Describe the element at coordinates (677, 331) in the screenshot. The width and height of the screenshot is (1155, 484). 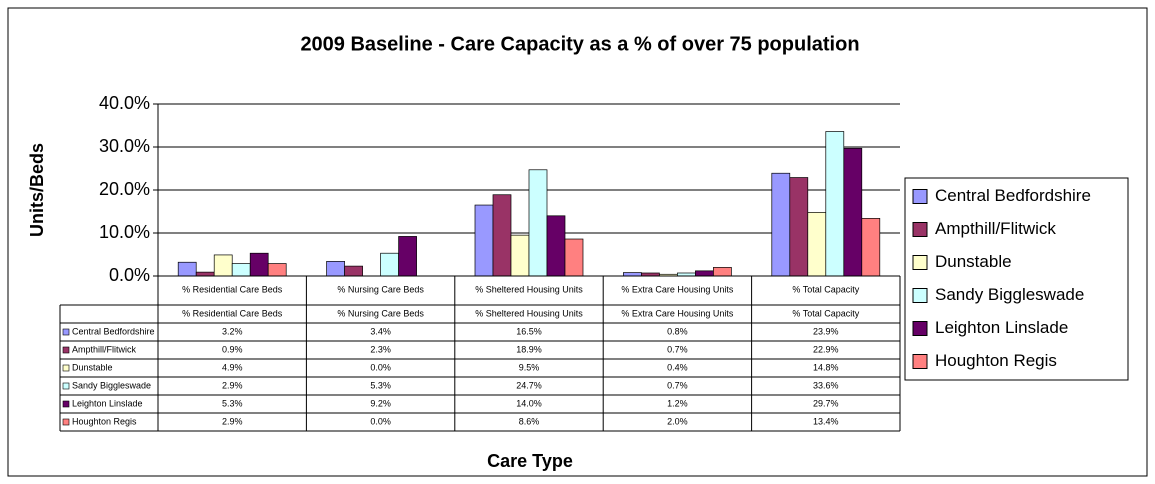
I see `table-cell: 0.8%` at that location.